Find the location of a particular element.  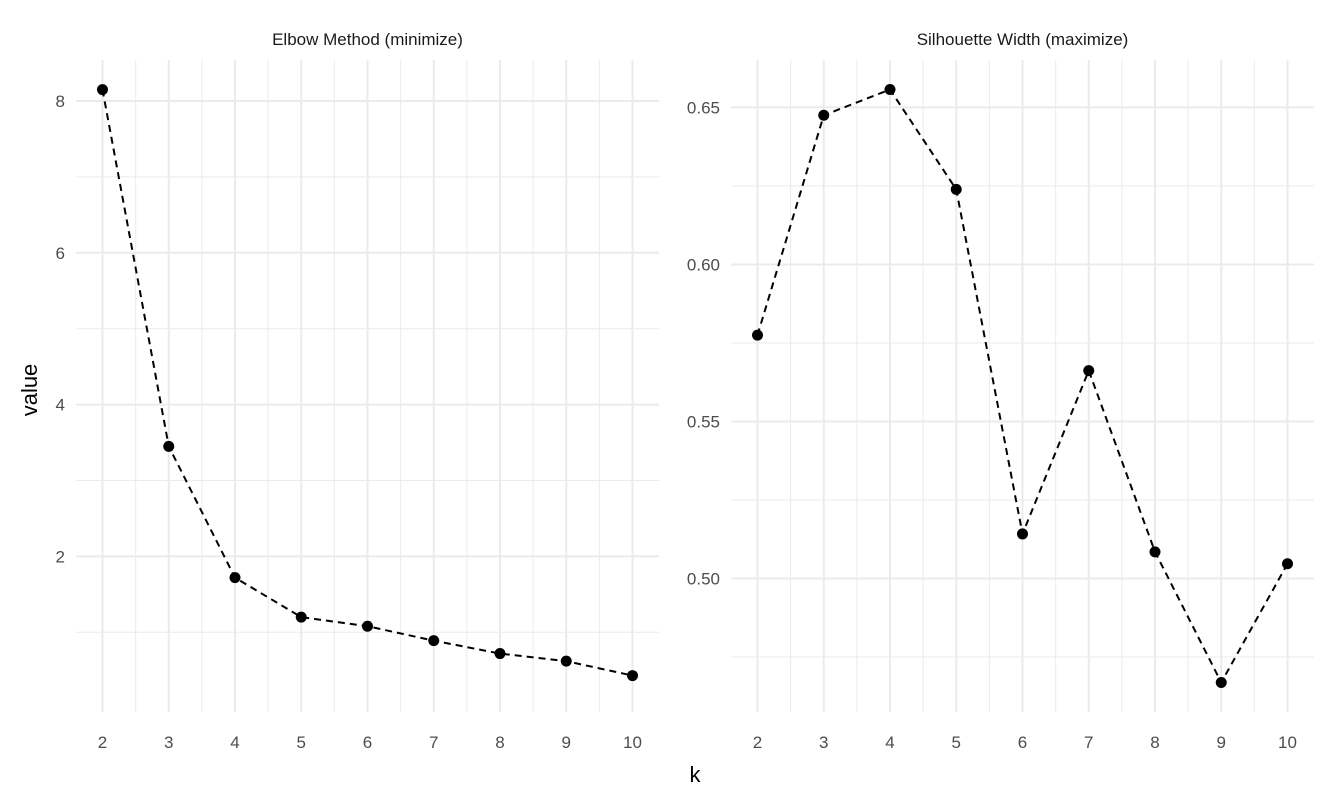

y-tick-label: 6 is located at coordinates (60, 253).